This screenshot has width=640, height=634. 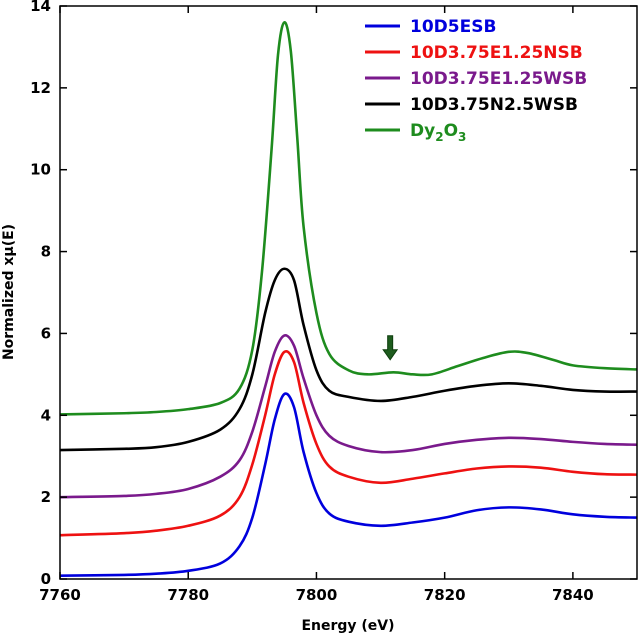 What do you see at coordinates (438, 132) in the screenshot?
I see `legend-label: Dy2O3` at bounding box center [438, 132].